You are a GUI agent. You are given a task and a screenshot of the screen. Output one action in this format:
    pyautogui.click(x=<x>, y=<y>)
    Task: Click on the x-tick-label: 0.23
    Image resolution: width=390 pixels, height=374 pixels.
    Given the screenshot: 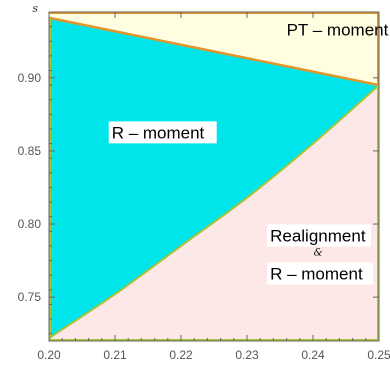 What is the action you would take?
    pyautogui.click(x=247, y=355)
    